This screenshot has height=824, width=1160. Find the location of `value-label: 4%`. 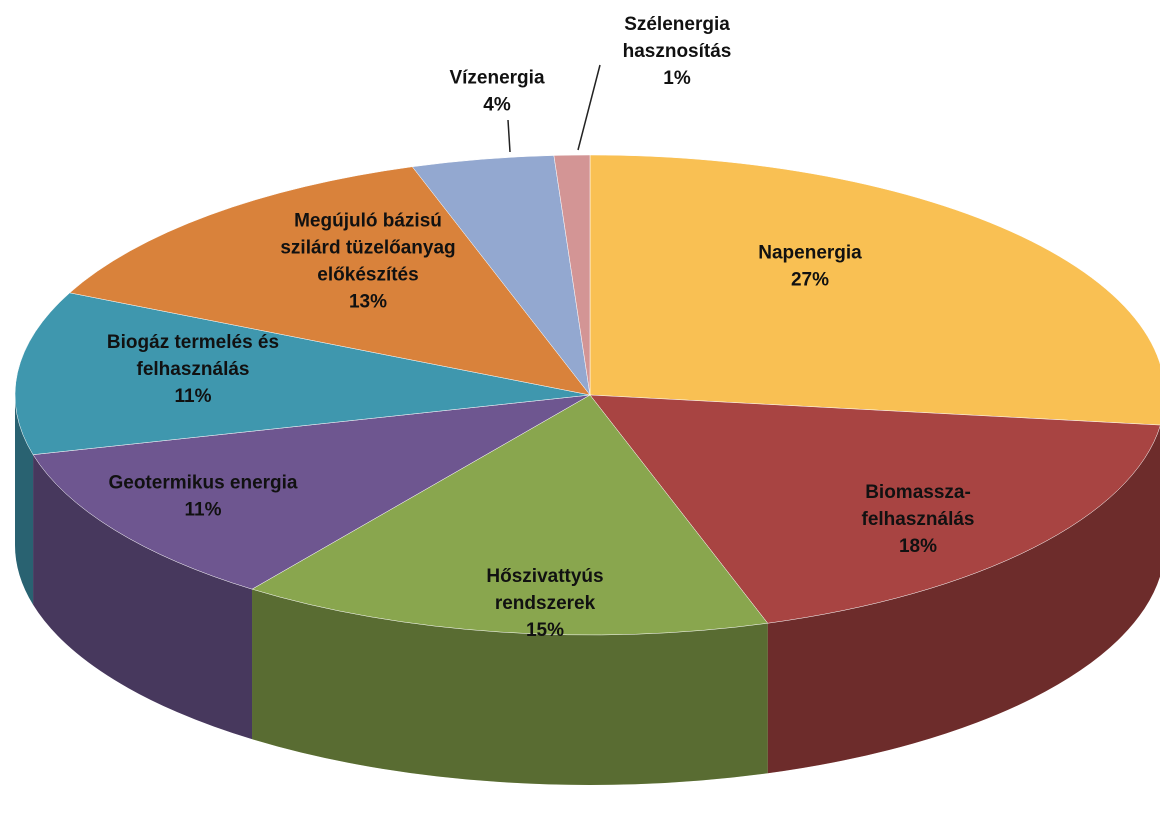

value-label: 4% is located at coordinates (497, 105).